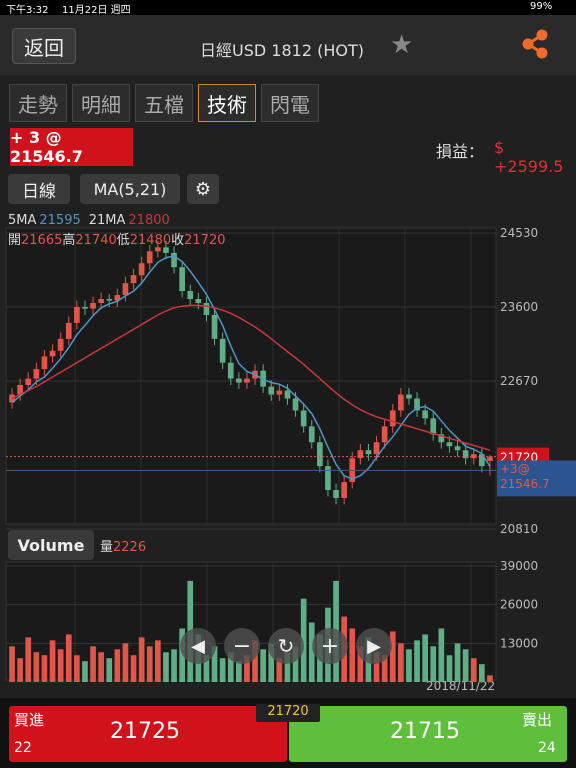 This screenshot has height=768, width=576. I want to click on settings-button: ⚙, so click(203, 189).